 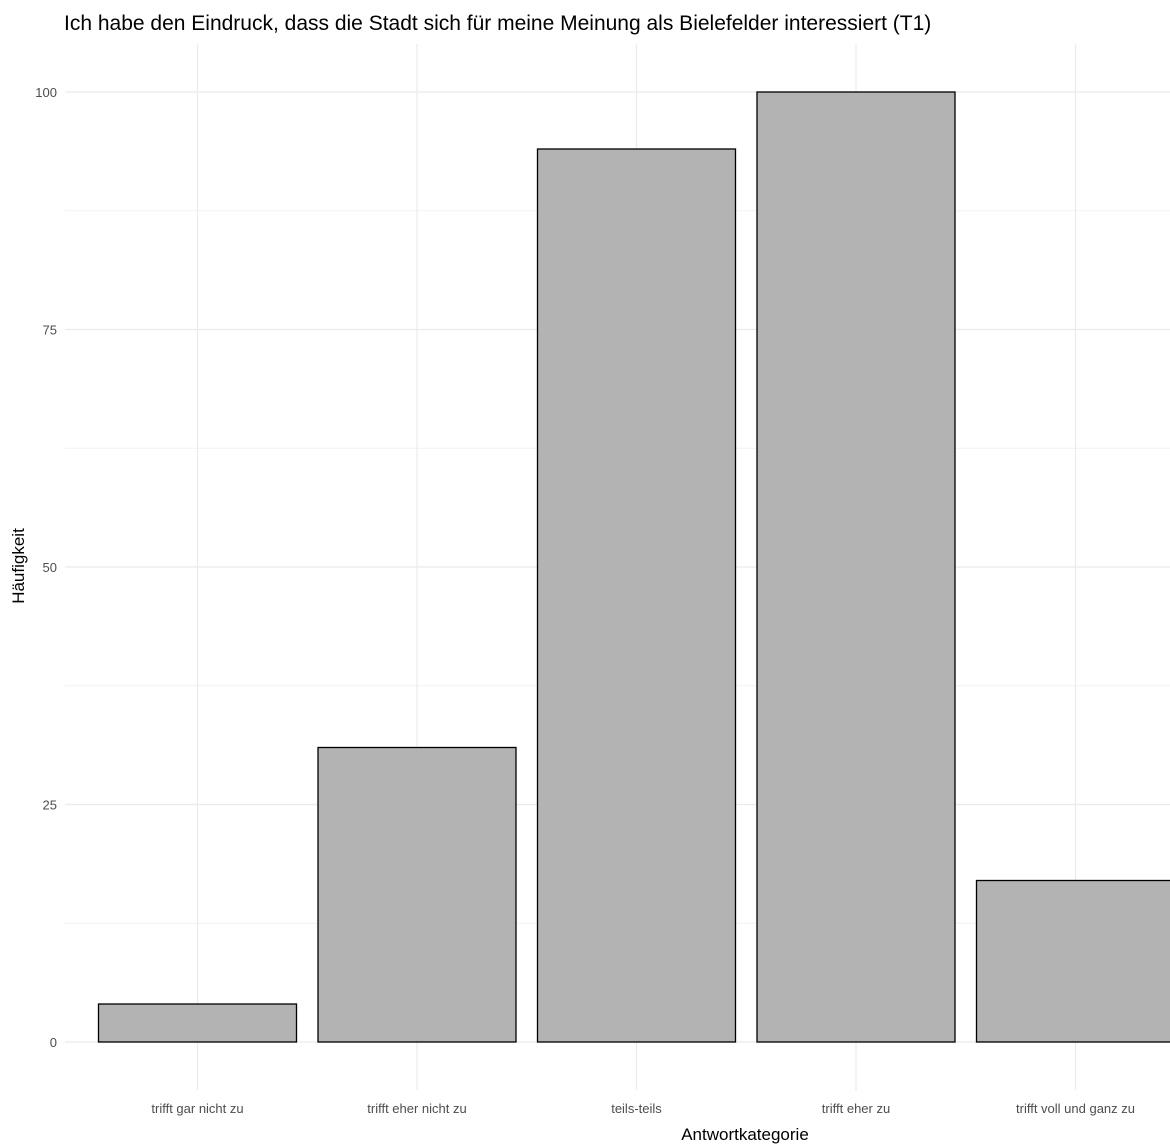 I want to click on y-tick-label: 75, so click(x=50, y=330).